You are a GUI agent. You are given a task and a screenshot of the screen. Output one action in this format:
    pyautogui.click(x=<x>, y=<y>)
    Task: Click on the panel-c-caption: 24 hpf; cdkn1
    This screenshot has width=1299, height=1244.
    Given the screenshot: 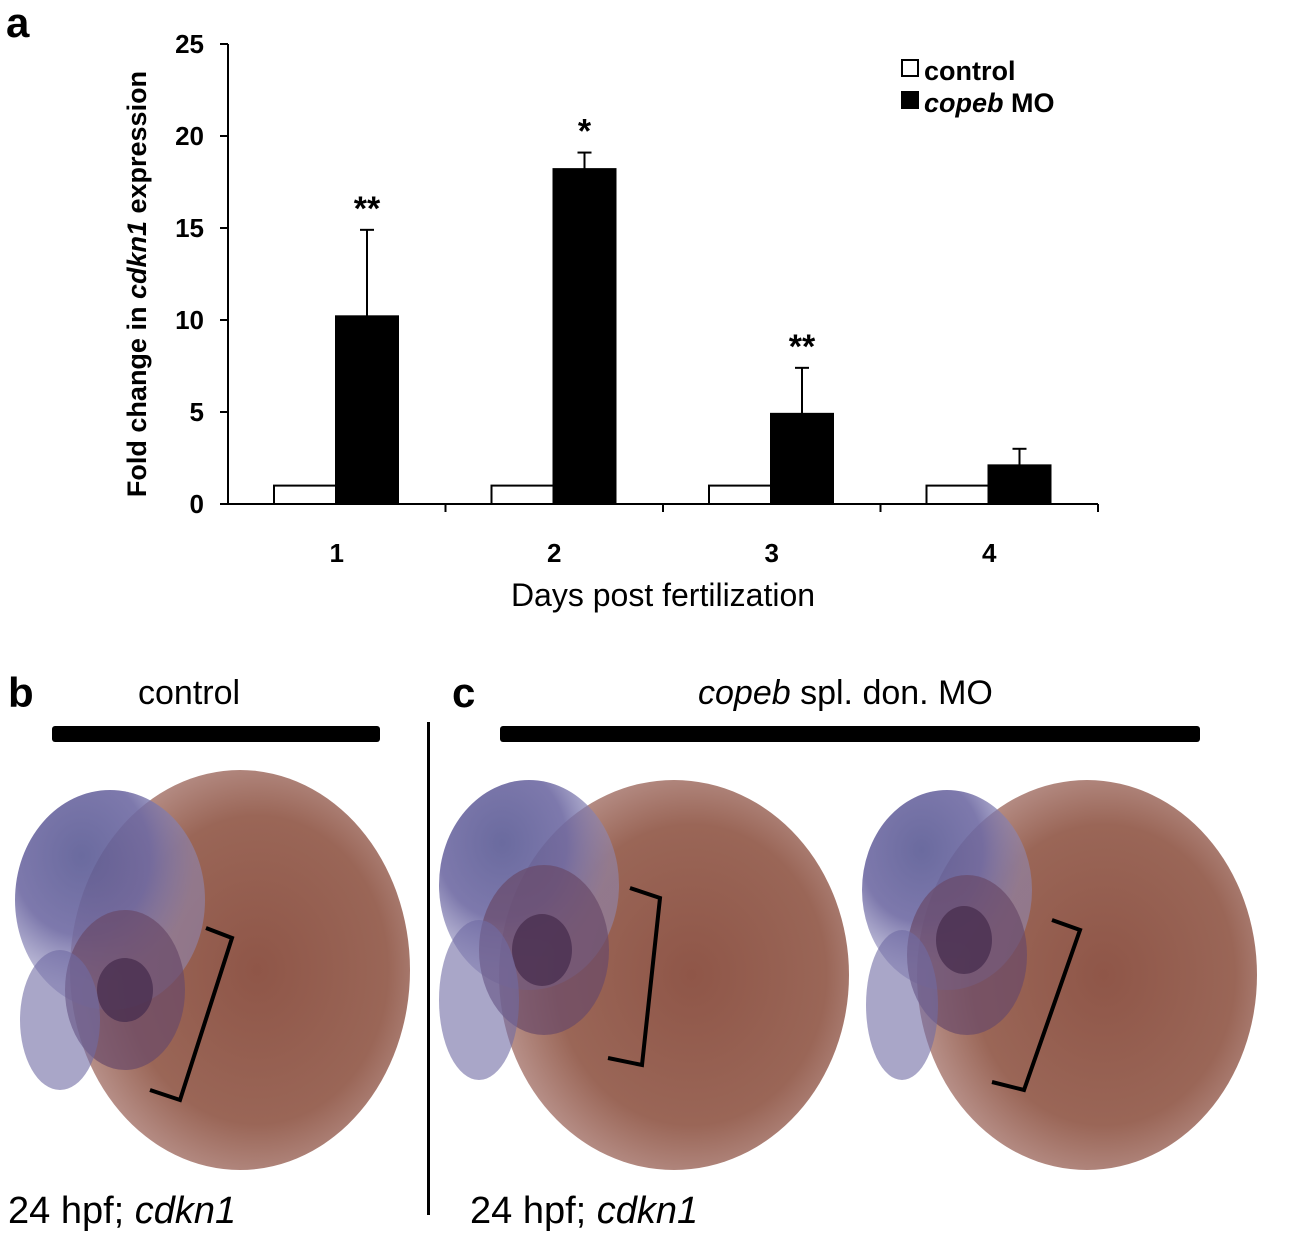 What is the action you would take?
    pyautogui.click(x=584, y=1211)
    